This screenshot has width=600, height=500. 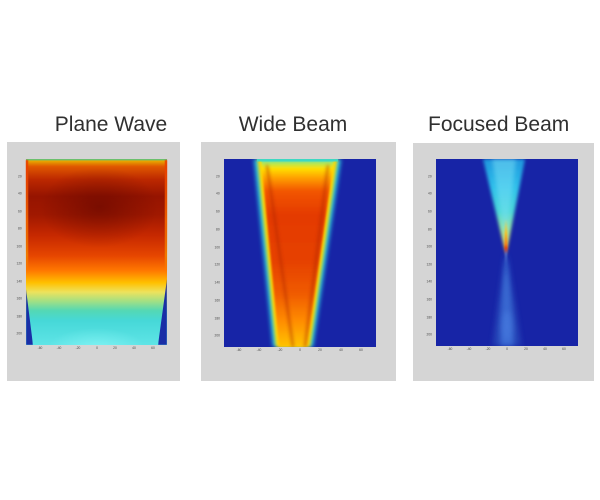 I want to click on wide-beam-right-streak, so click(x=316, y=255).